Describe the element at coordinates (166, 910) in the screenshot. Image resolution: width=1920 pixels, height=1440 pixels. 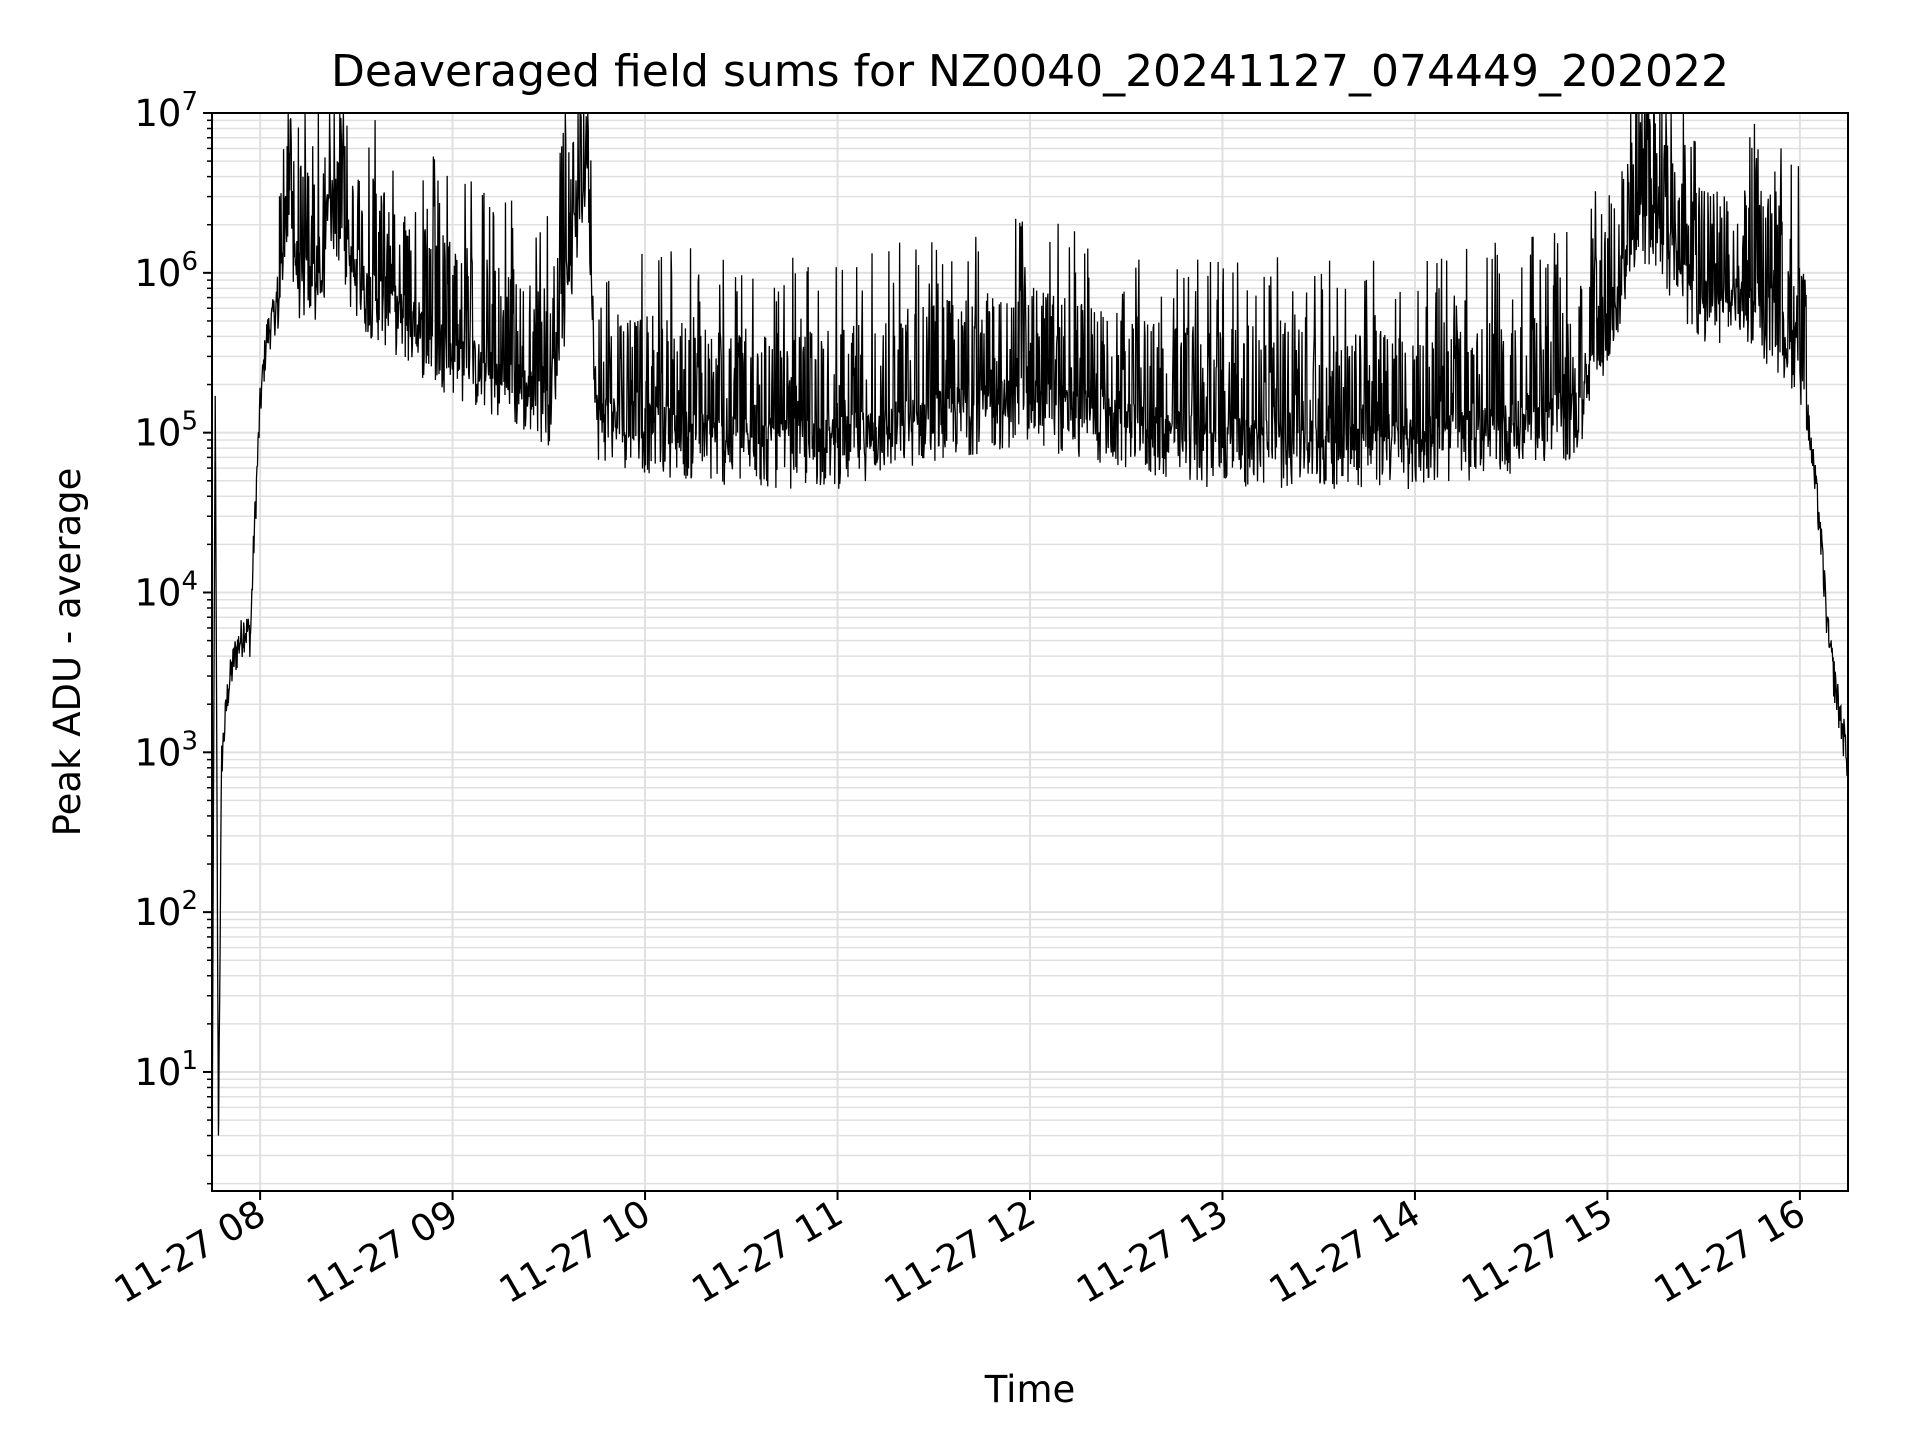
I see `y-tick-label: 102` at that location.